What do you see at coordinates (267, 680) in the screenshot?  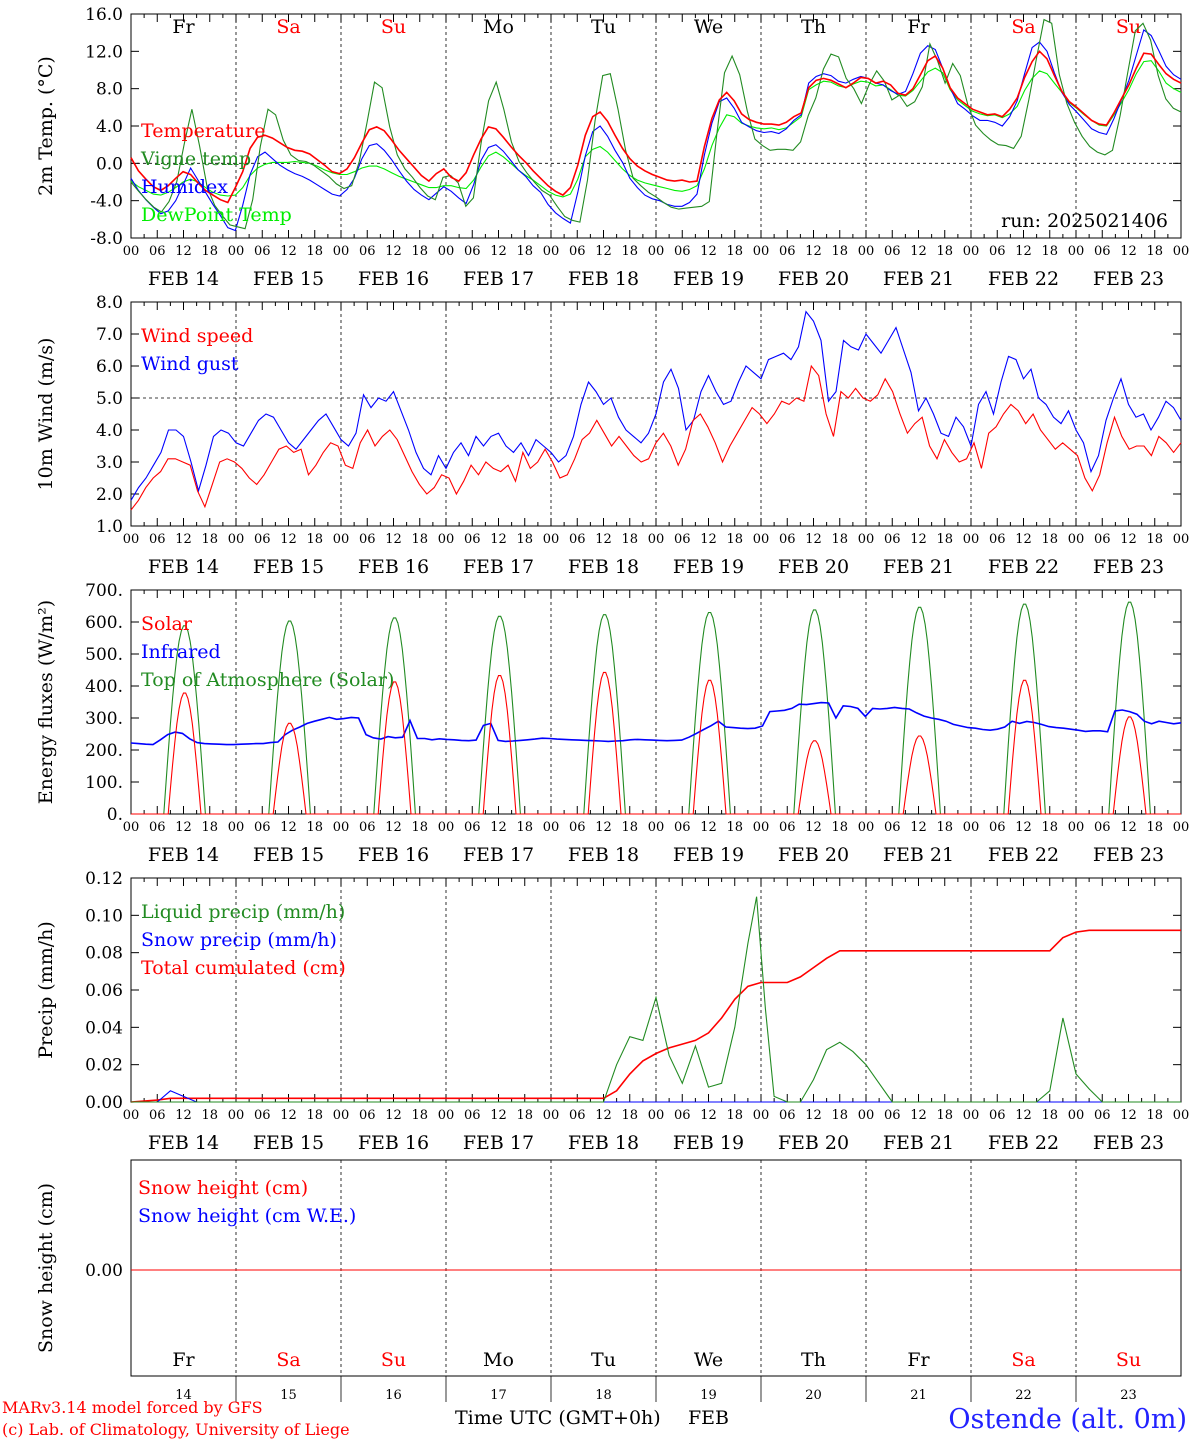 I see `legend-entry: Top of Atmosphere (Solar)` at bounding box center [267, 680].